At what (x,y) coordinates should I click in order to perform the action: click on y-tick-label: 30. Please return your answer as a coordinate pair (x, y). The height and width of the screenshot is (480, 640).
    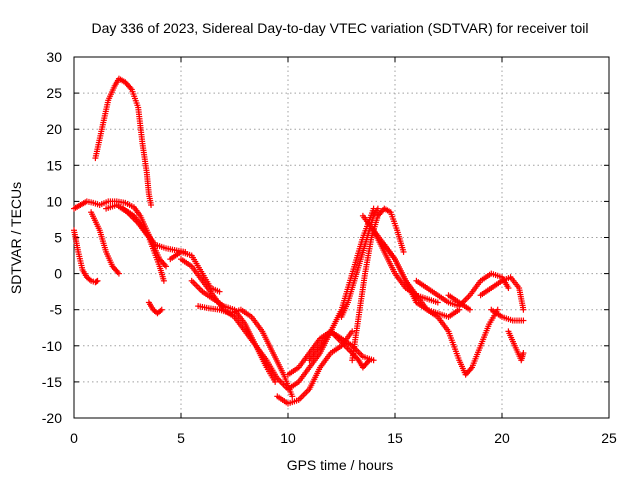
    Looking at the image, I should click on (54, 57).